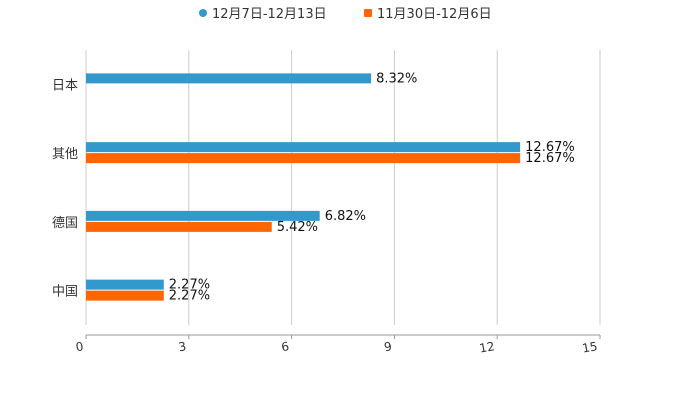  I want to click on data-label: 8.32%, so click(396, 78).